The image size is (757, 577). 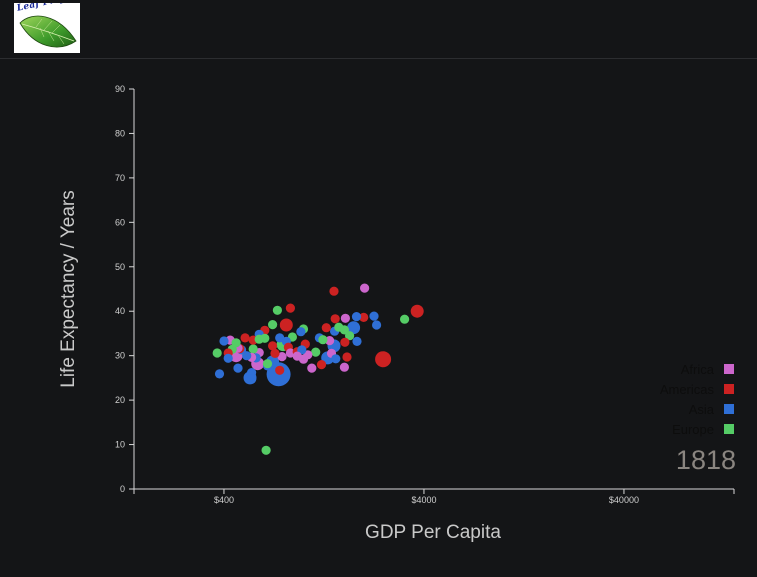 What do you see at coordinates (68, 289) in the screenshot?
I see `y-axis-title: Life Expectancy / Years` at bounding box center [68, 289].